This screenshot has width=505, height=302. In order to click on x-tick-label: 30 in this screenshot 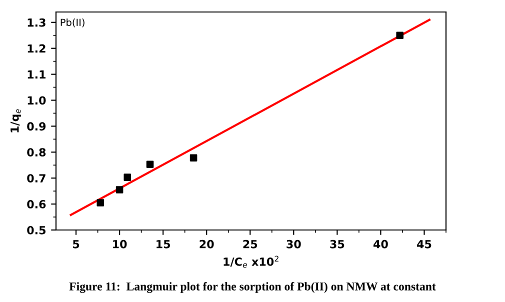, I will do `click(293, 244)`.